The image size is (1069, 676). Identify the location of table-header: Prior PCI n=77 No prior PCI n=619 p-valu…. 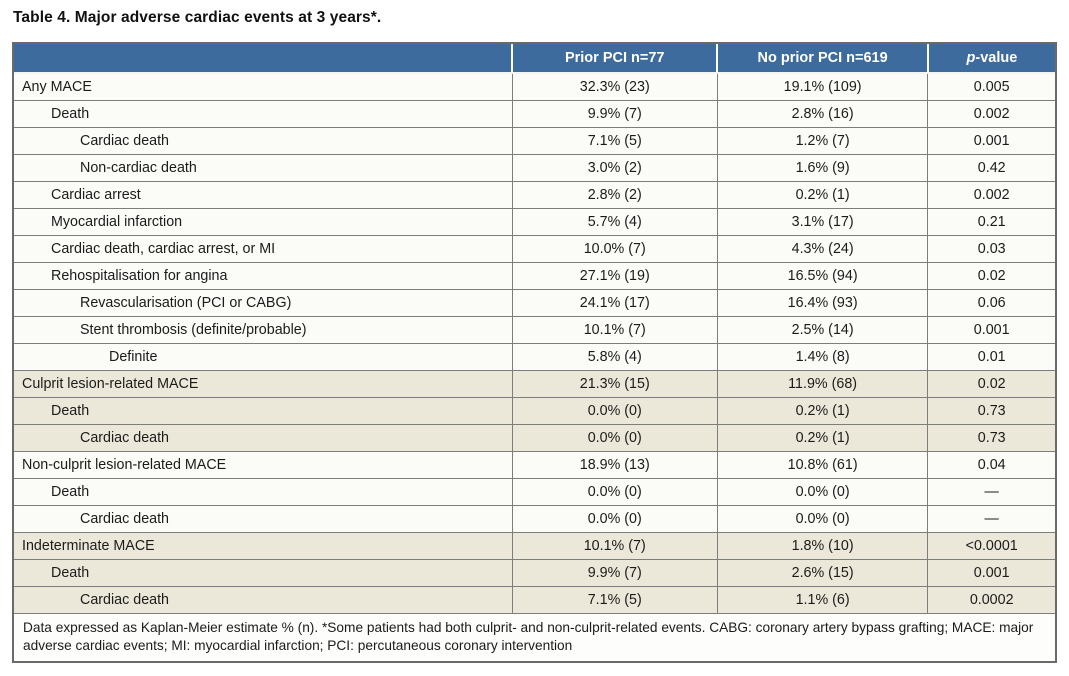
(534, 59).